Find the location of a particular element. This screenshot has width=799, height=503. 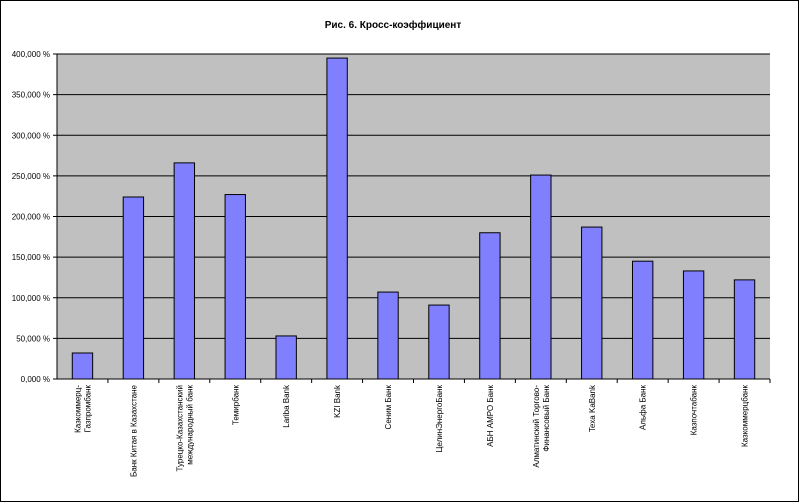

x-category-label: KZI Bank is located at coordinates (337, 401).